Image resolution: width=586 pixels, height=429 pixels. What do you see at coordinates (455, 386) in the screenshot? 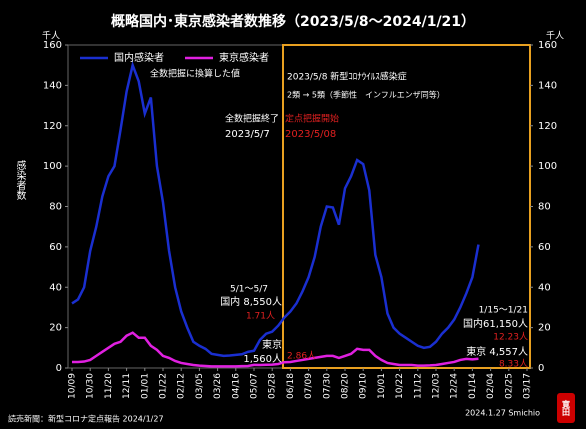
I see `x-tick-label: 12/24` at bounding box center [455, 386].